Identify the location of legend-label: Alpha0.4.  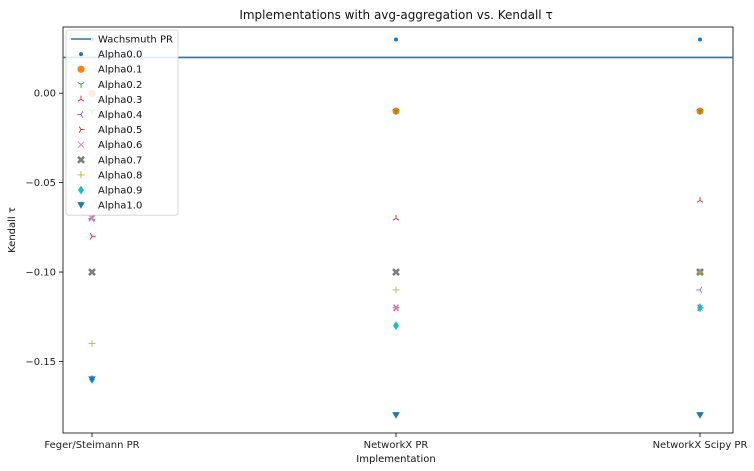
(120, 115).